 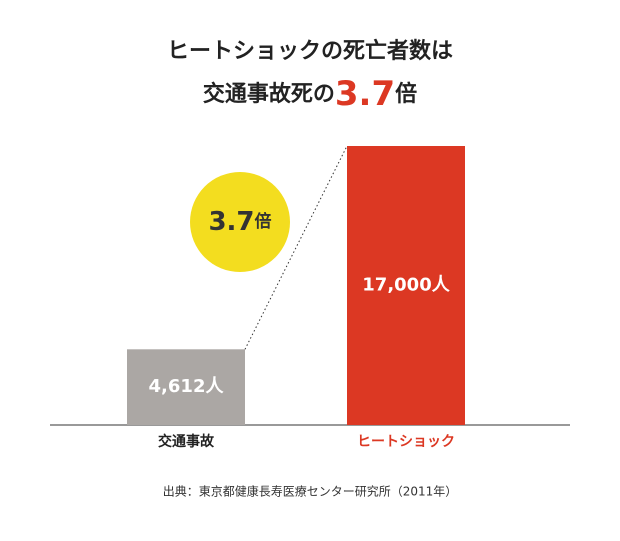 I want to click on title-text: 交通事故死の, so click(x=269, y=94).